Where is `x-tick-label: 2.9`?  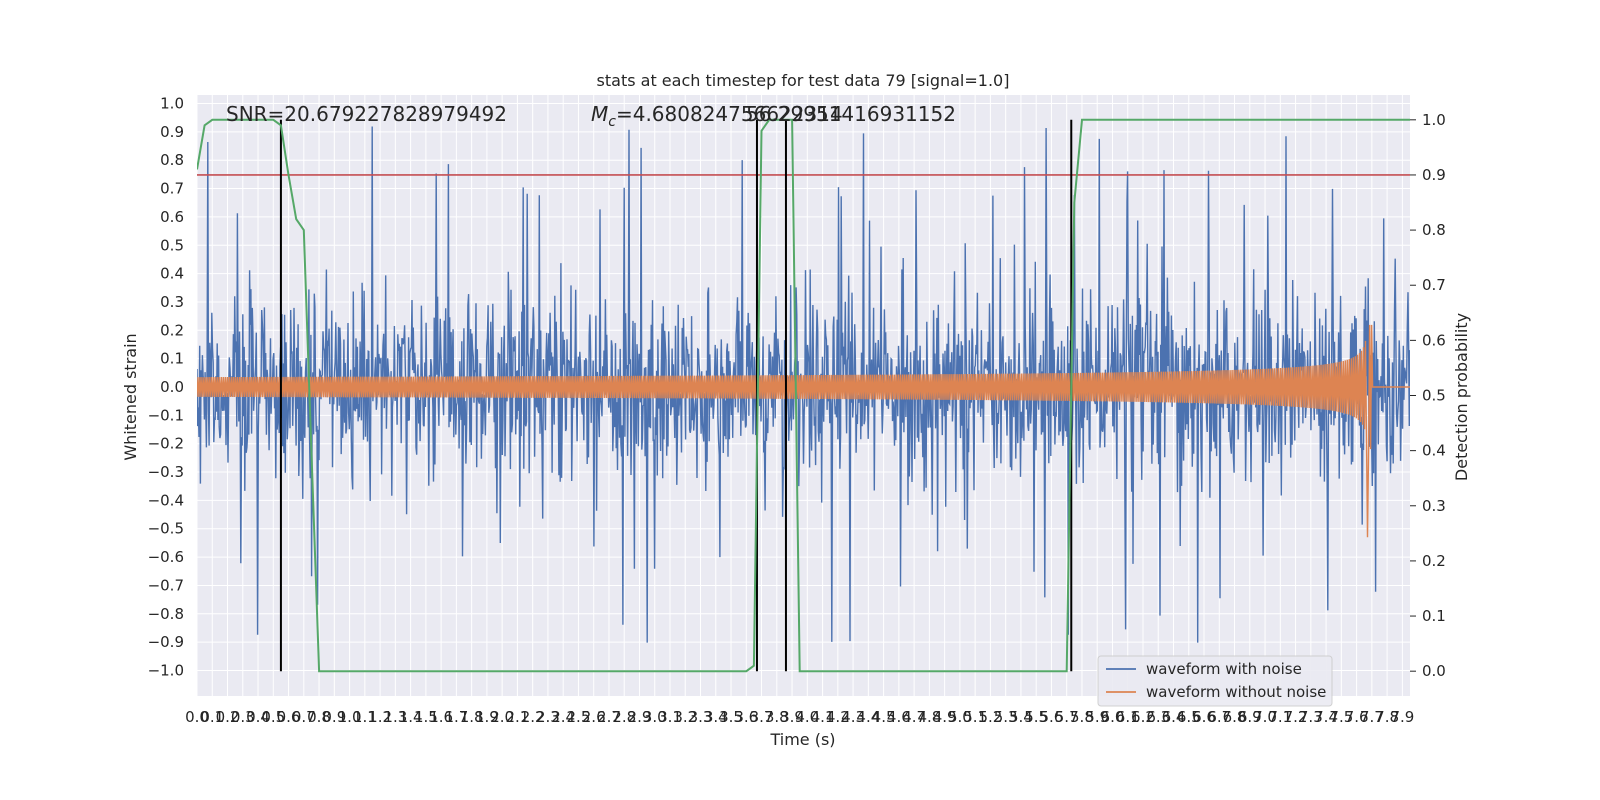 x-tick-label: 2.9 is located at coordinates (640, 717).